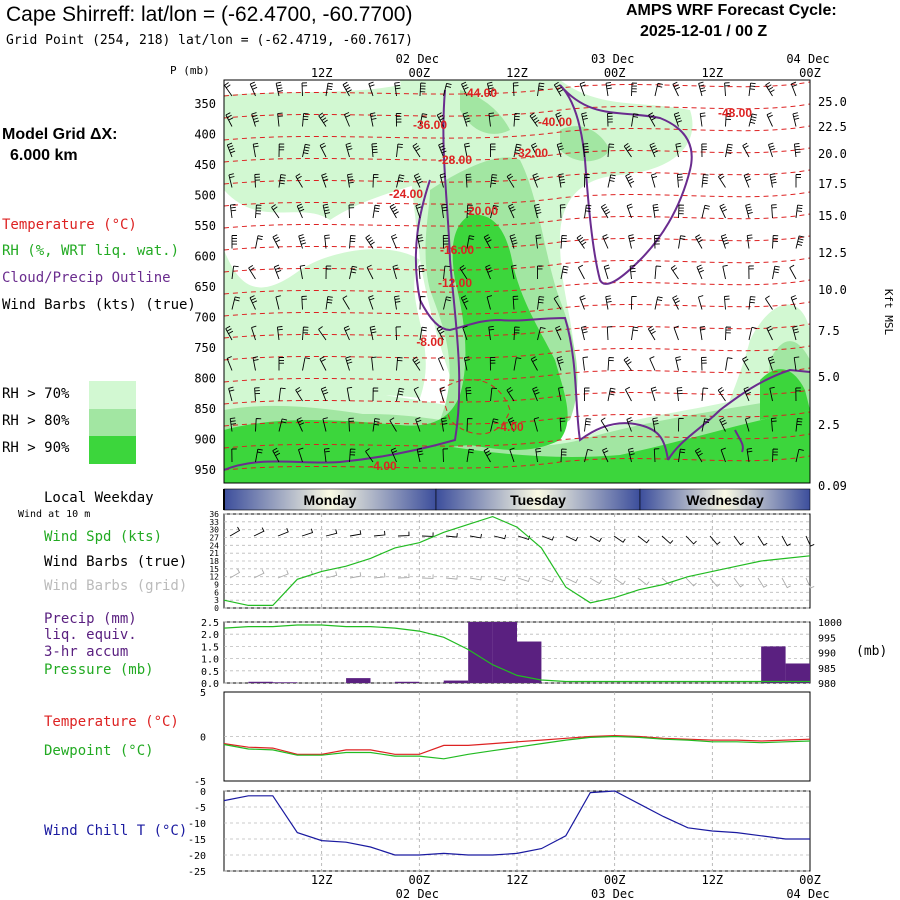 This screenshot has width=900, height=900. What do you see at coordinates (205, 104) in the screenshot?
I see `pressure-tick-label: 350` at bounding box center [205, 104].